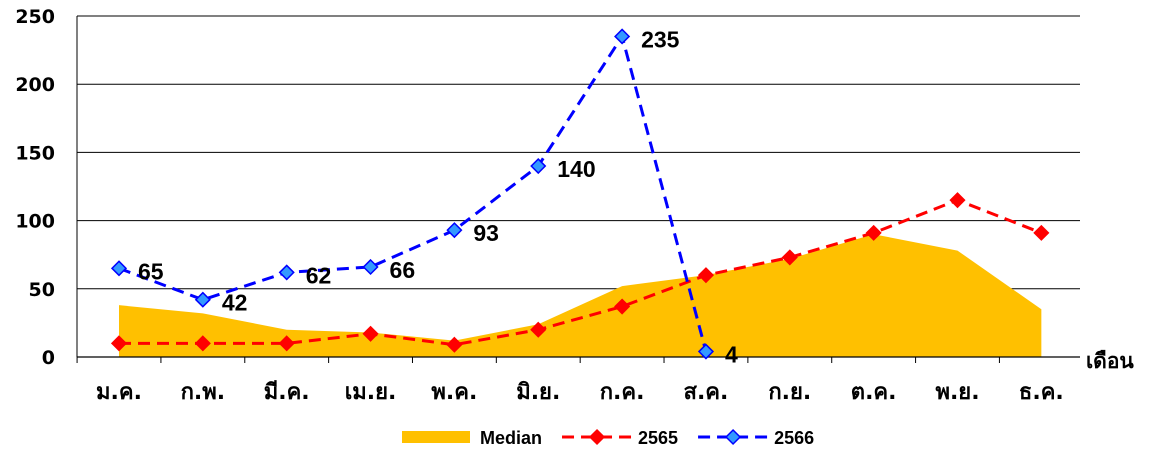 The image size is (1159, 451). I want to click on x-tick-label: พ.ค., so click(454, 392).